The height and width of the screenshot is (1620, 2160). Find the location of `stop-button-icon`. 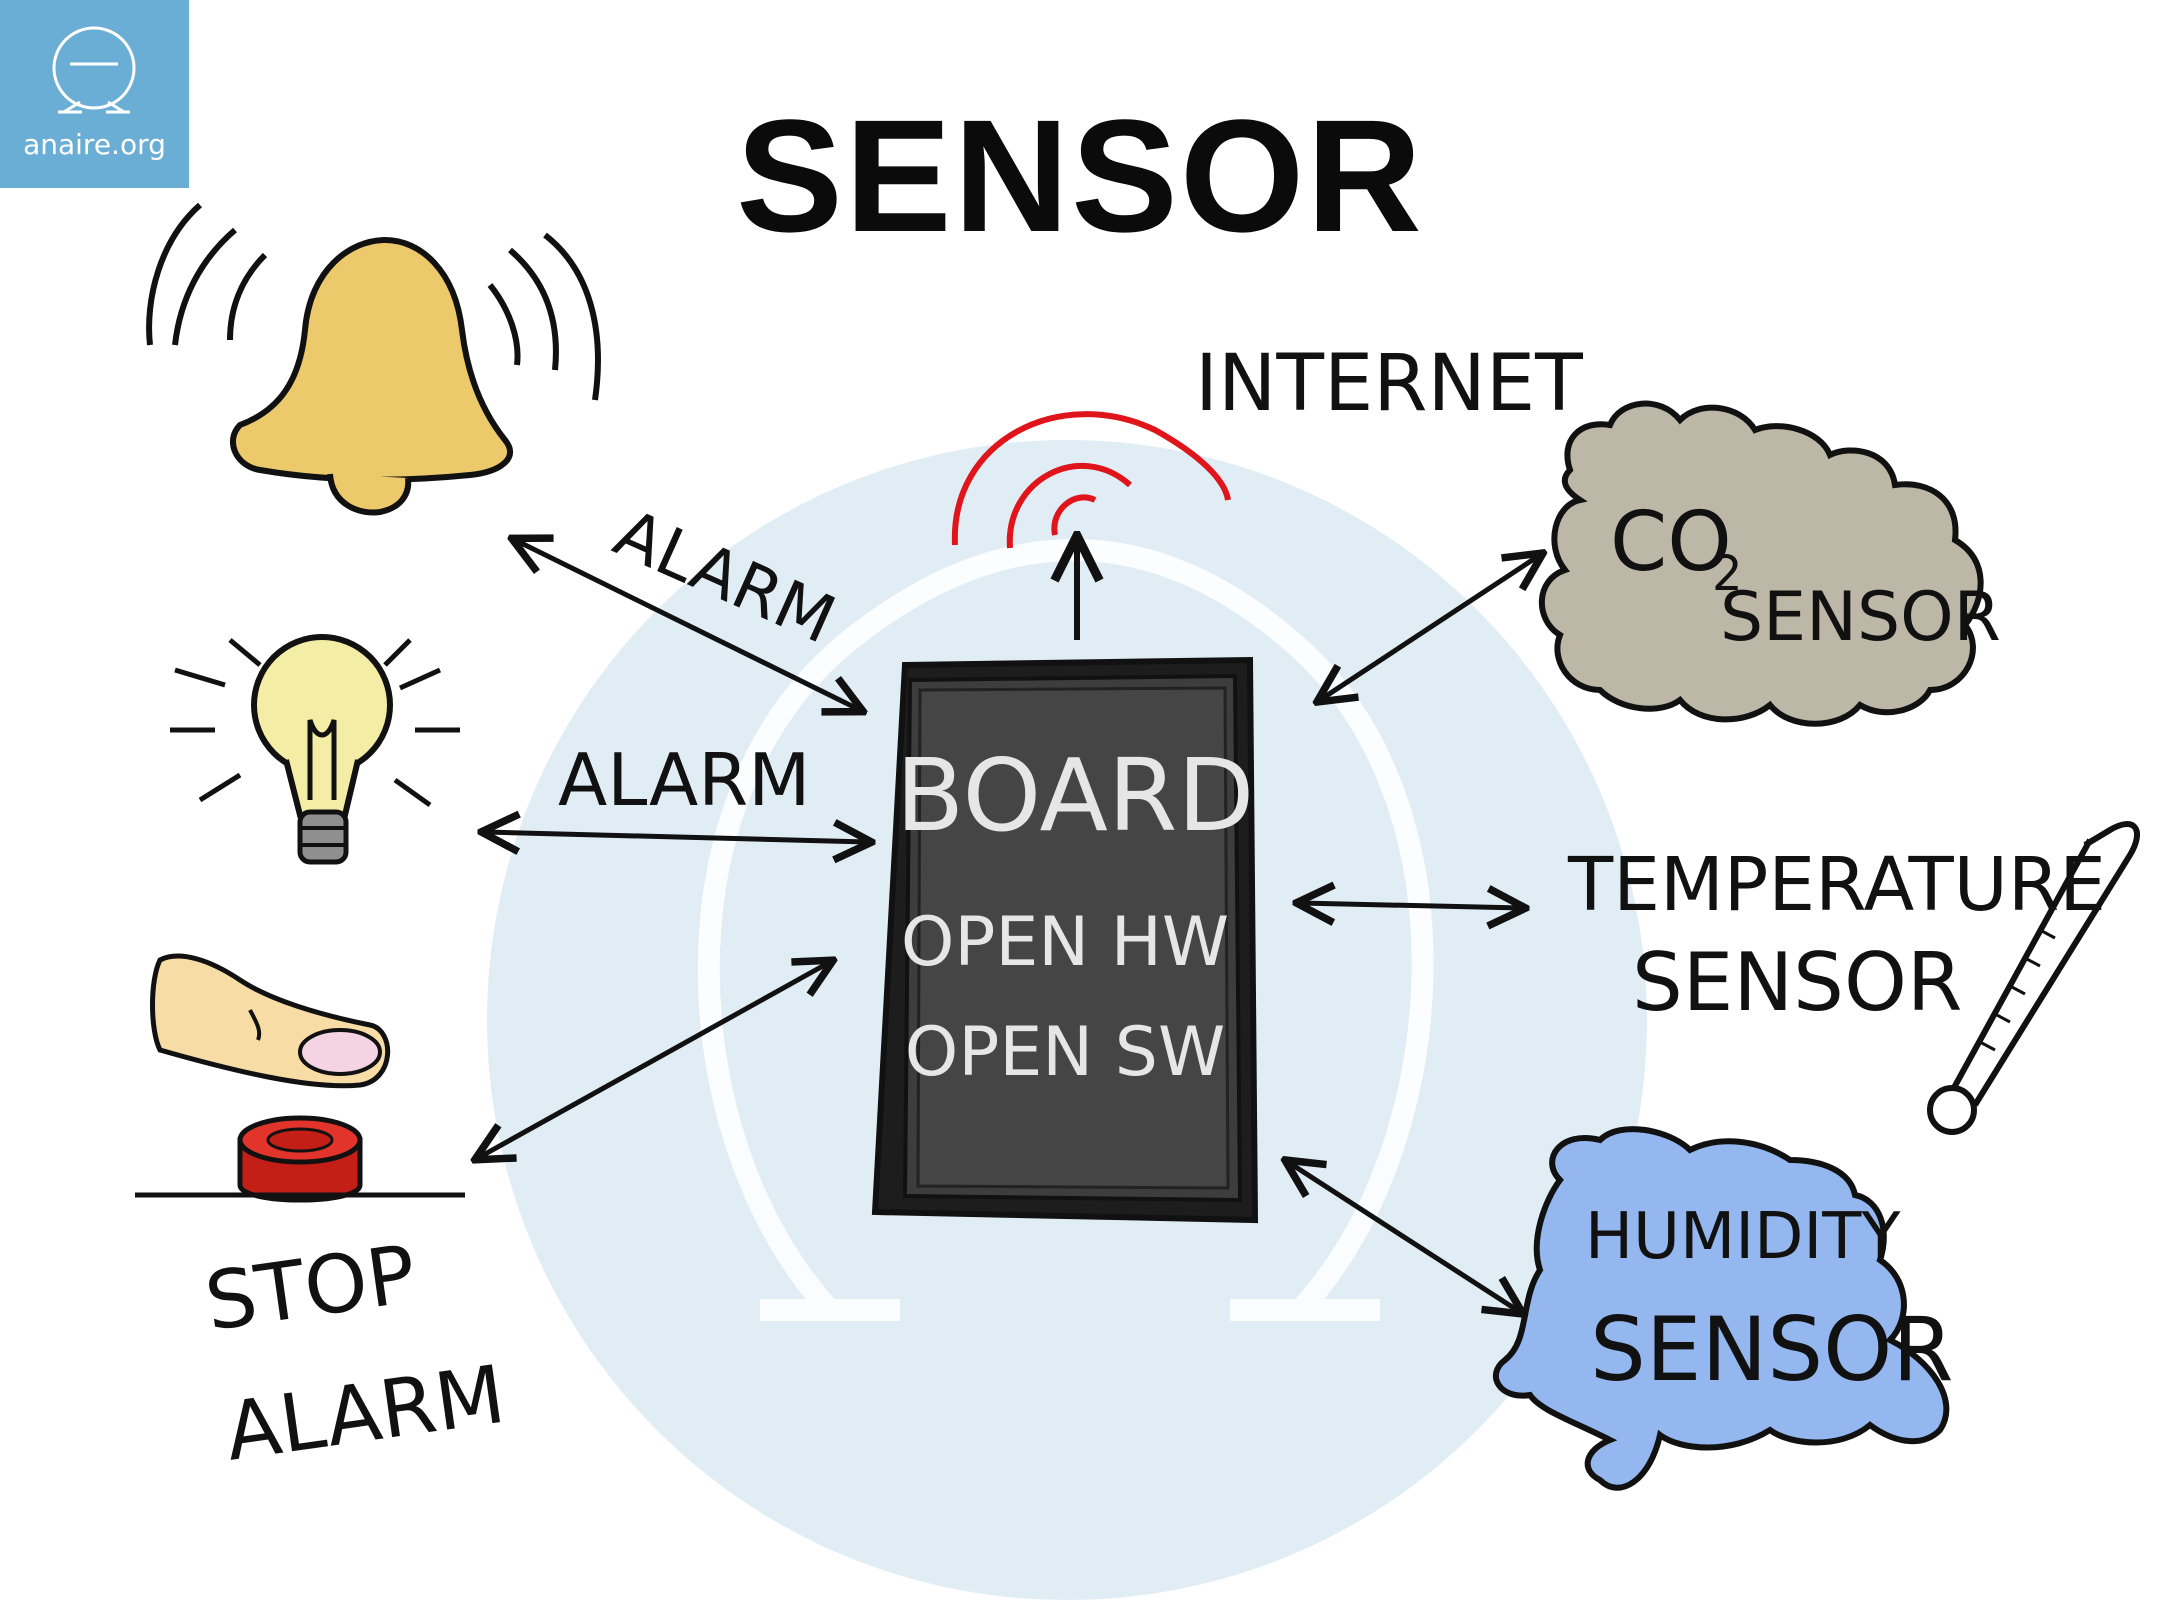

stop-button-icon is located at coordinates (300, 1159).